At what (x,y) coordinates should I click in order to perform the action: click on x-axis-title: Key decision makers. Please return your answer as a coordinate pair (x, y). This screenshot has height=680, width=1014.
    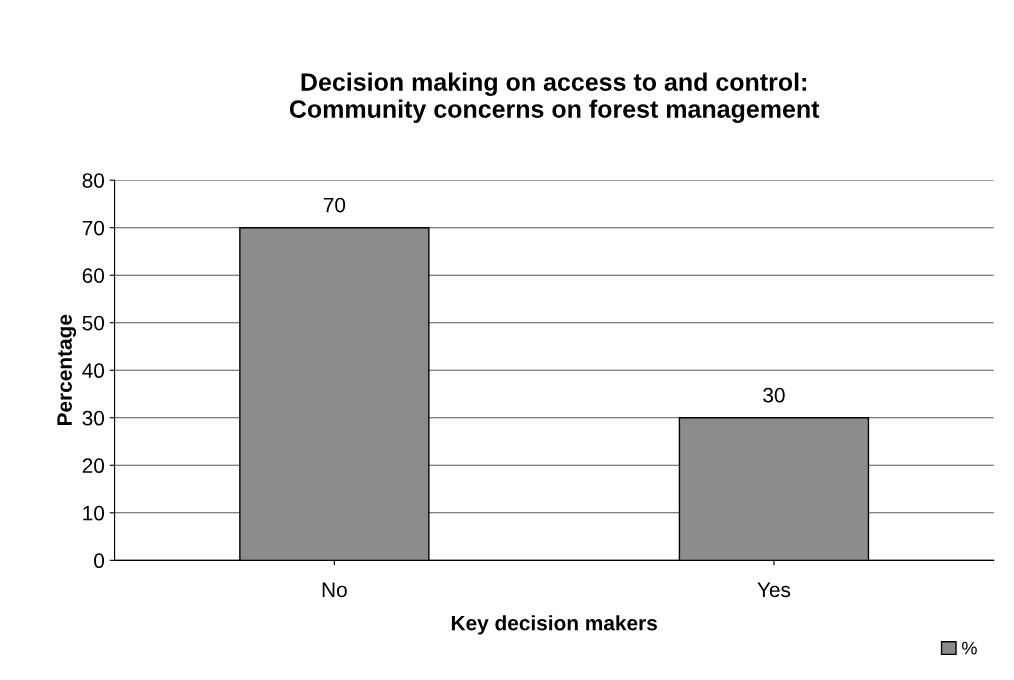
    Looking at the image, I should click on (554, 625).